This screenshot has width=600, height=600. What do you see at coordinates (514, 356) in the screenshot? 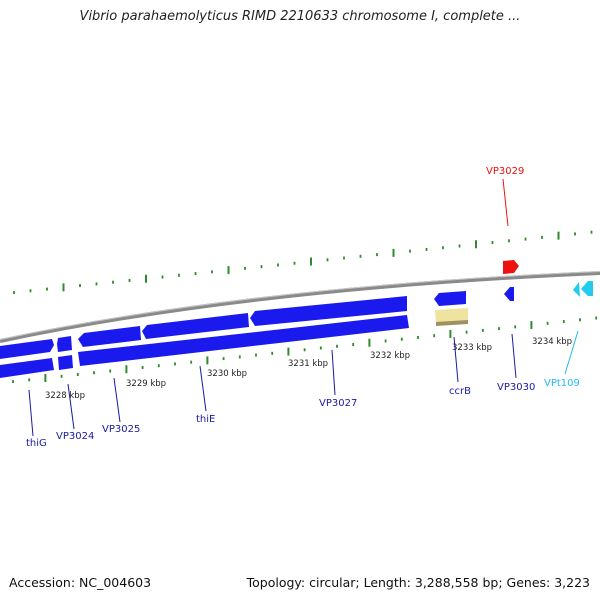
I see `leader-line-VP3030` at bounding box center [514, 356].